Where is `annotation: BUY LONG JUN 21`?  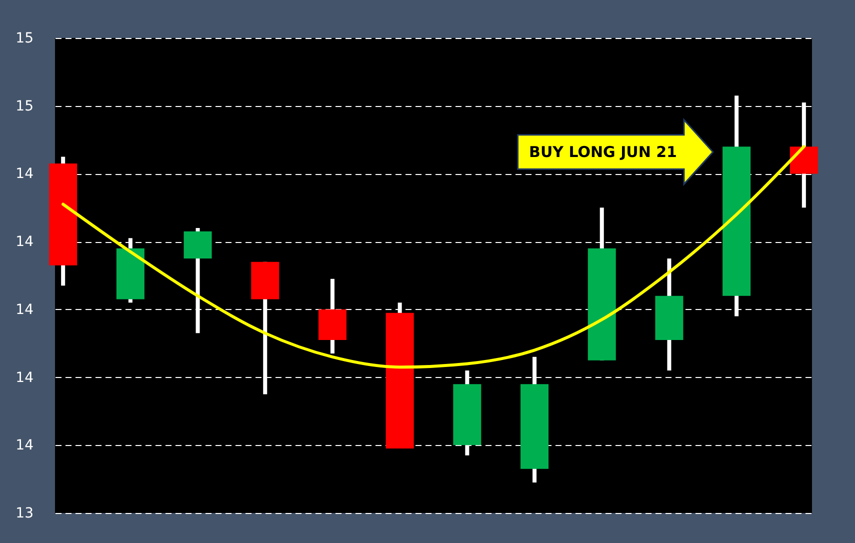 annotation: BUY LONG JUN 21 is located at coordinates (603, 152).